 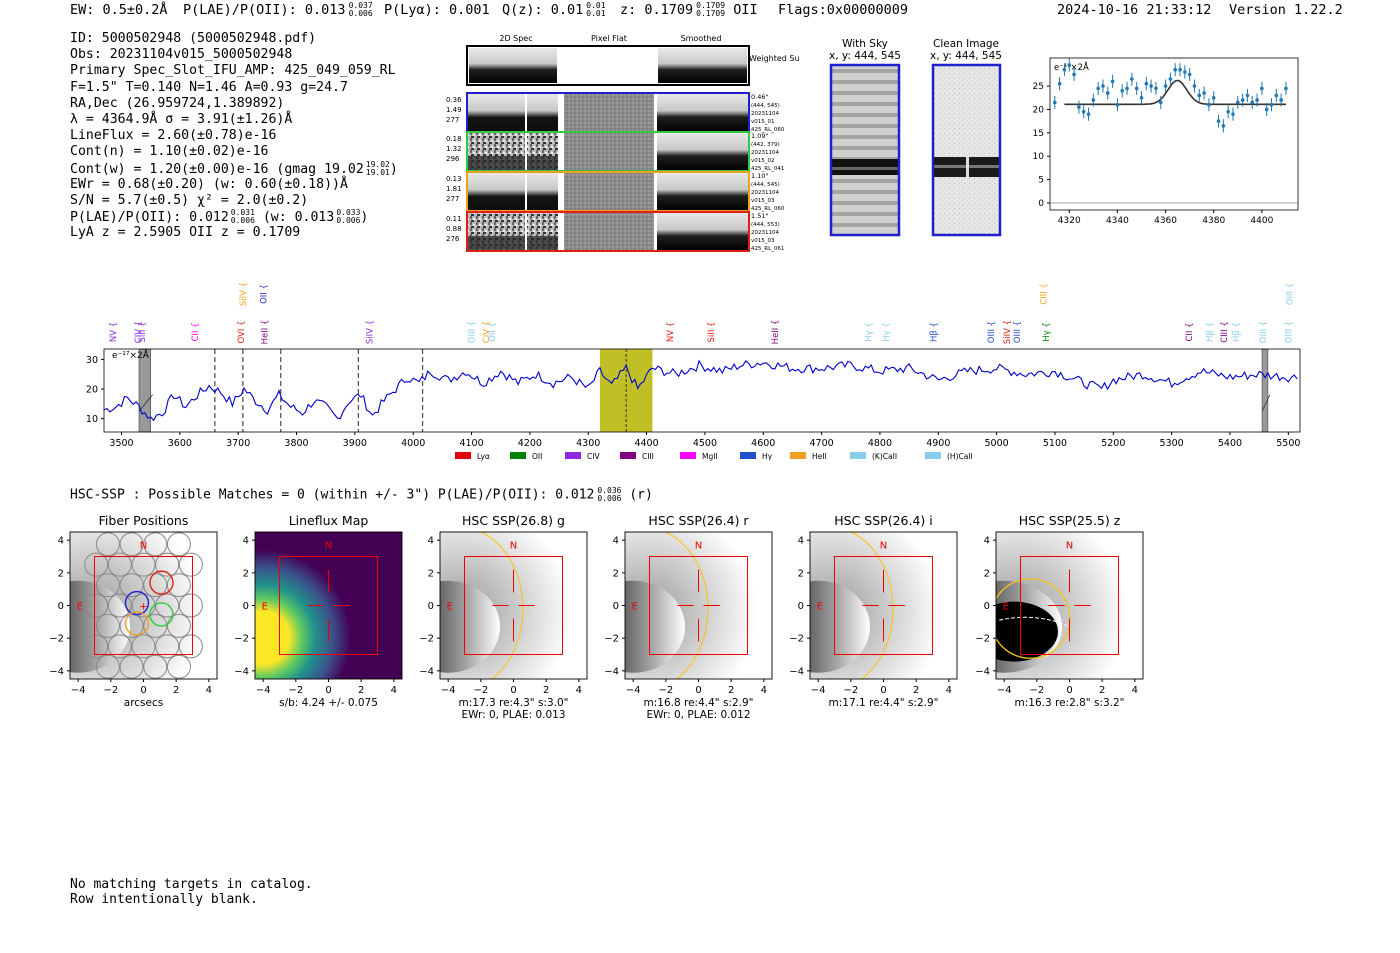 I want to click on spec2d-frame, so click(x=608, y=231).